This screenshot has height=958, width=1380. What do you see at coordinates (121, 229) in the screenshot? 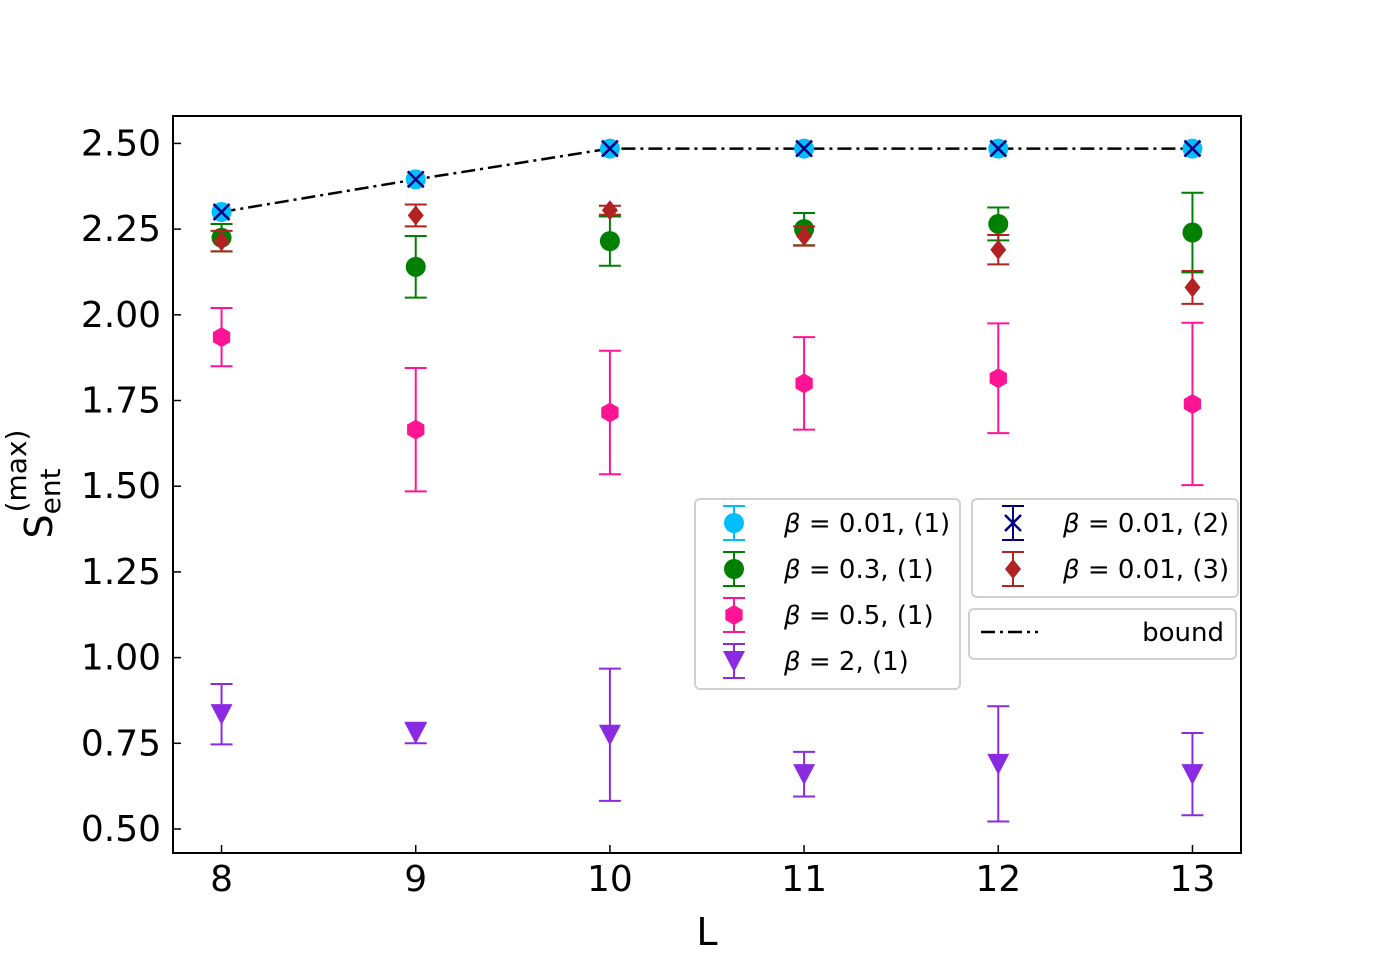
I see `y-tick-label: 2.25` at bounding box center [121, 229].